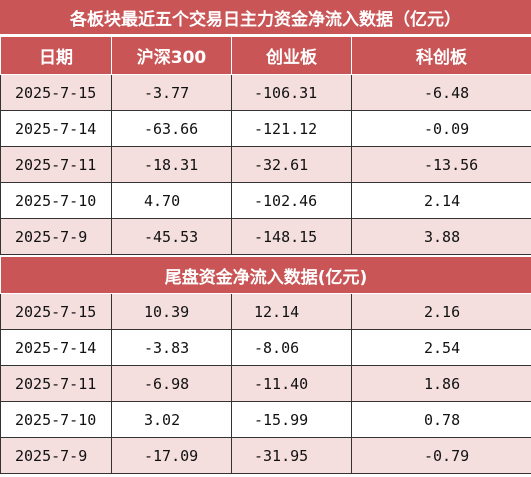 The height and width of the screenshot is (477, 531). Describe the element at coordinates (171, 55) in the screenshot. I see `header-hs300: 沪深300` at that location.